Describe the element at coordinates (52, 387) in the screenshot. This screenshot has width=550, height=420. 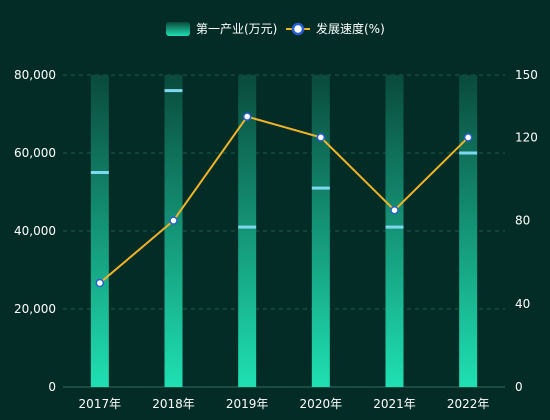
I see `left-tick-label: 0` at that location.